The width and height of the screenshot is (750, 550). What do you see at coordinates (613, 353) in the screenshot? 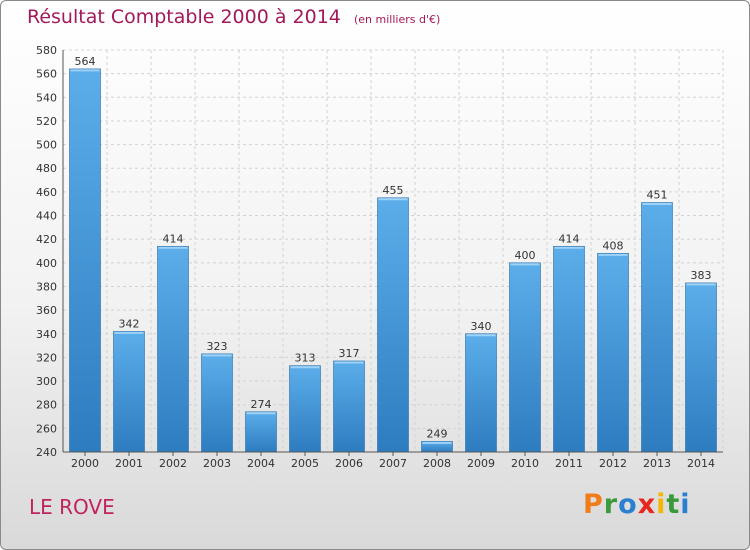
I see `bar-2012` at bounding box center [613, 353].